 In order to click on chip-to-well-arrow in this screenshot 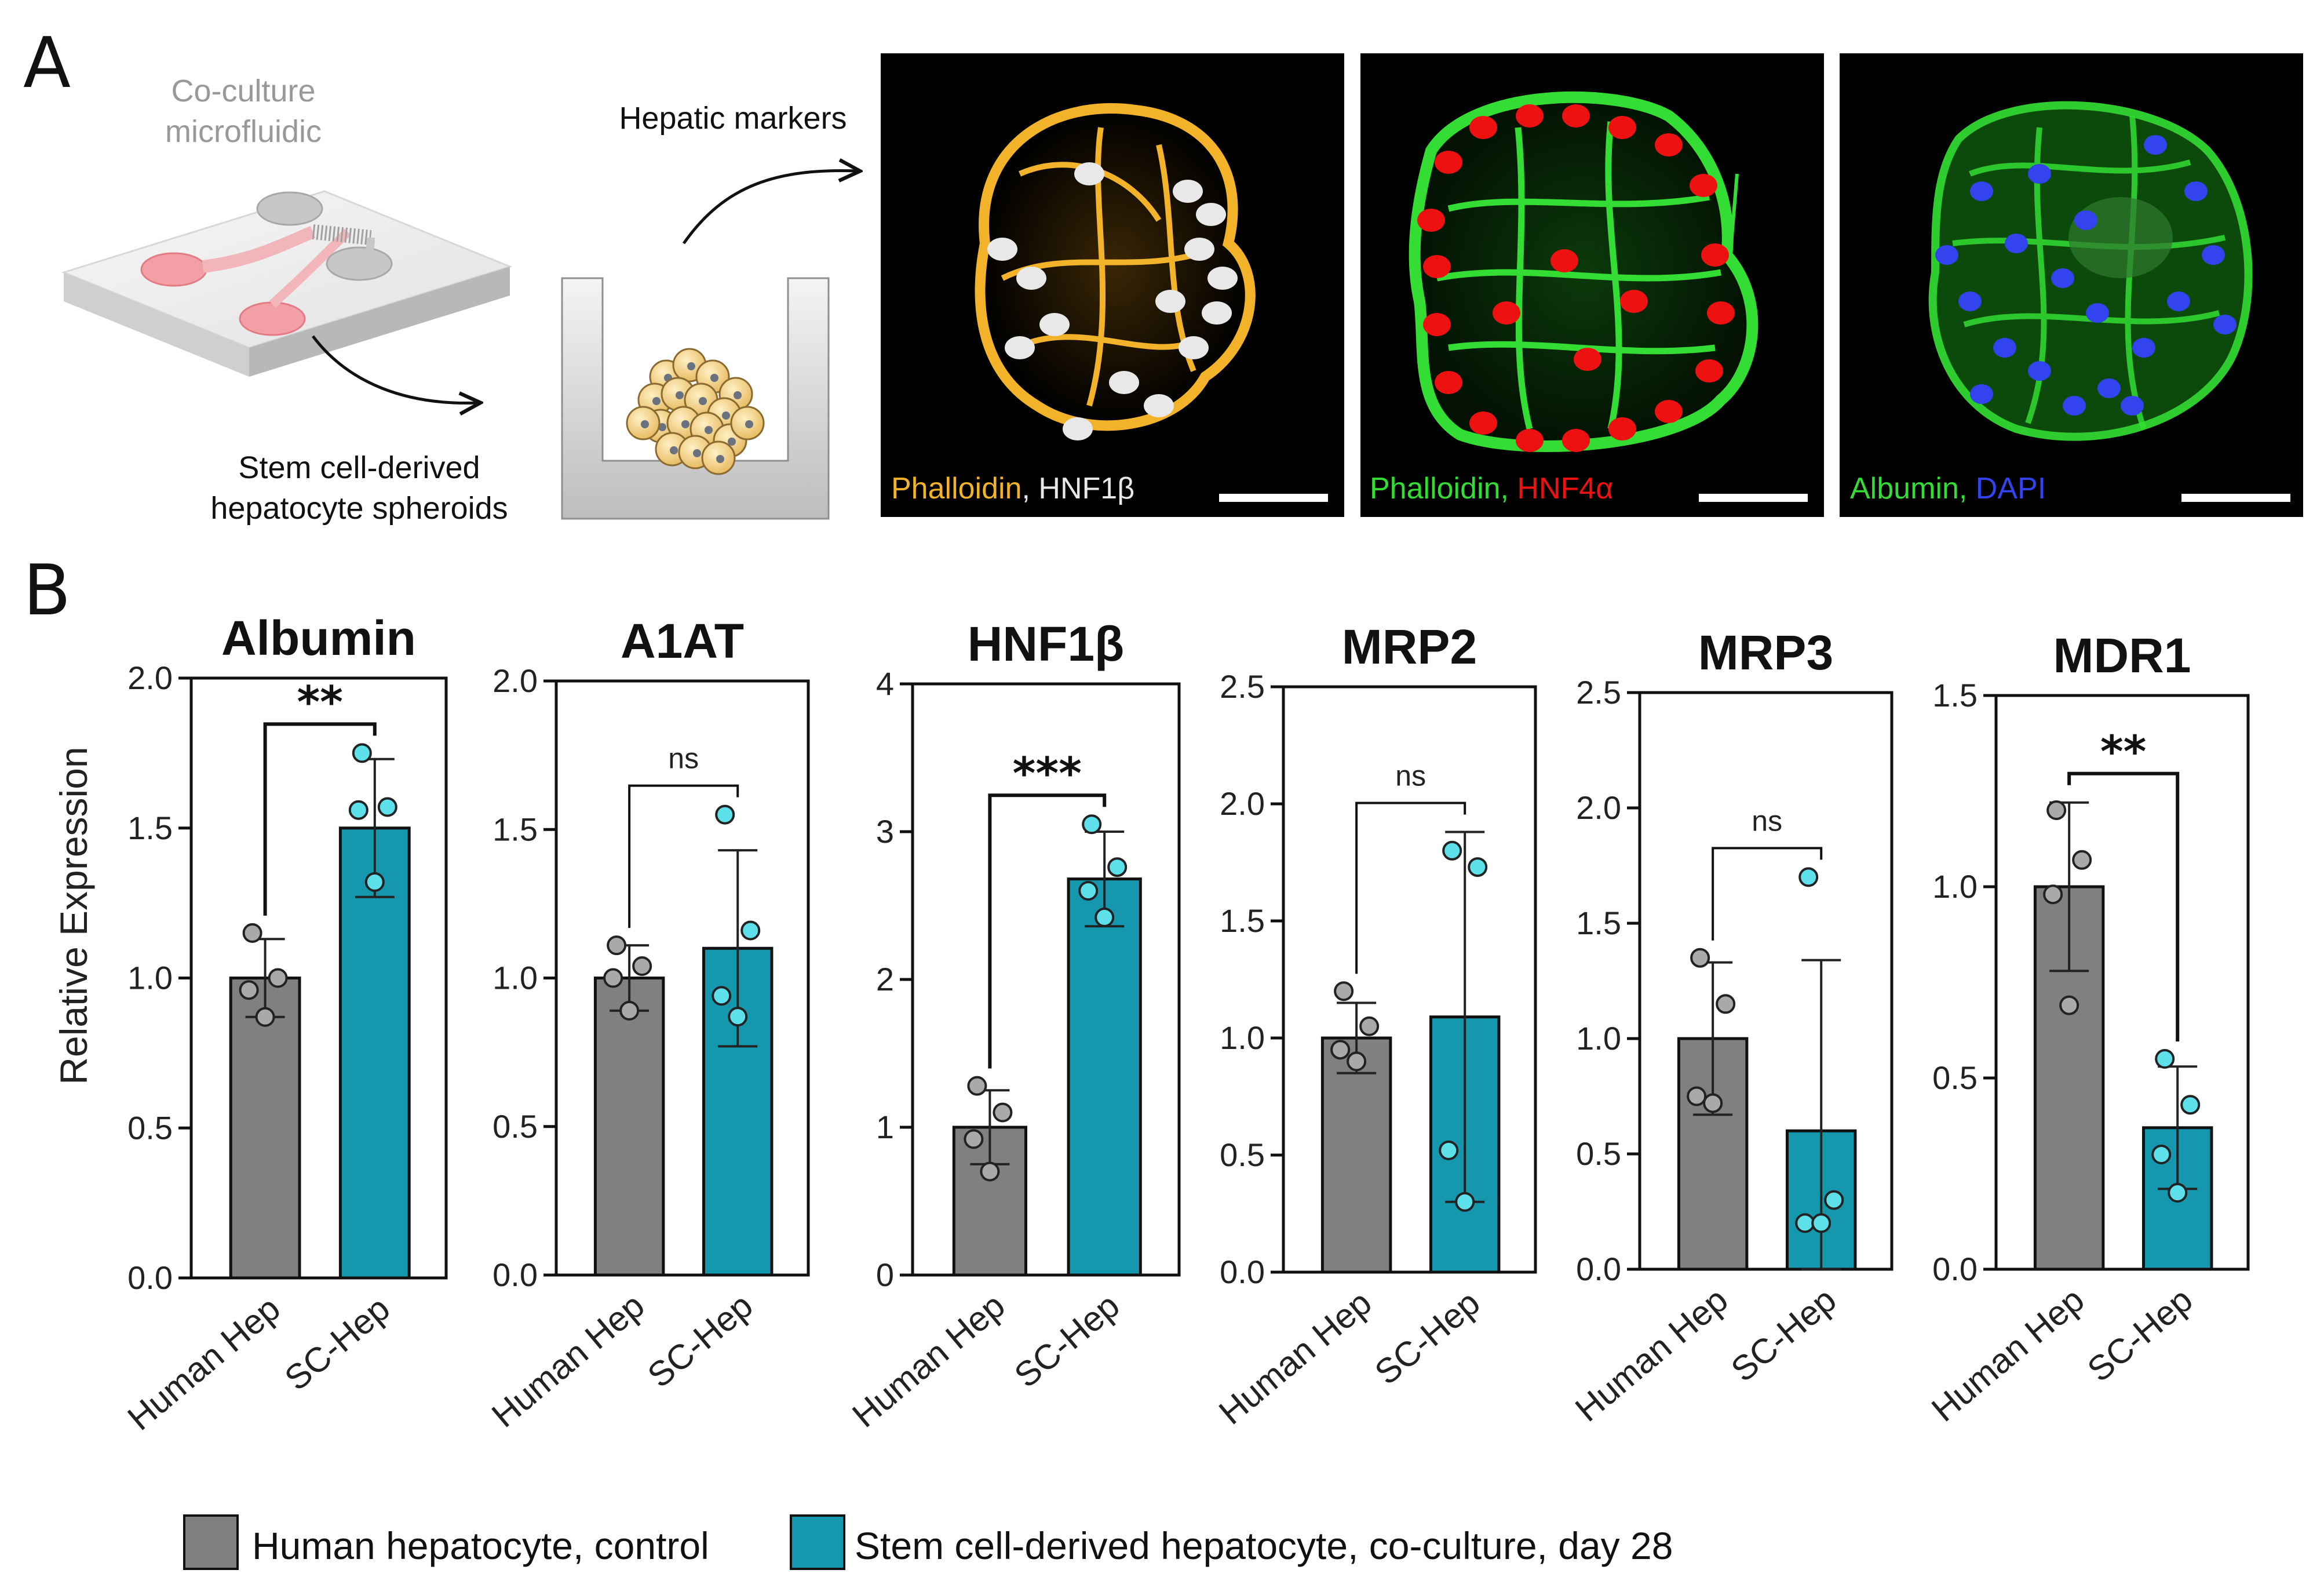, I will do `click(395, 369)`.